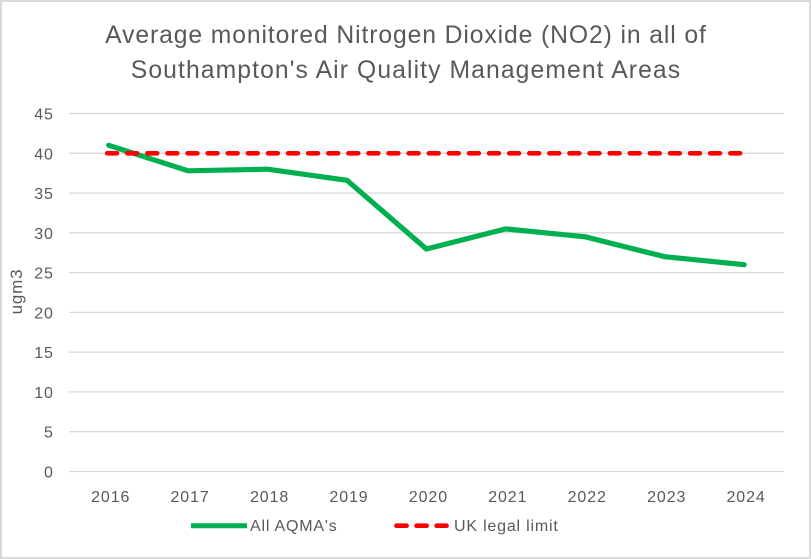  I want to click on svg-text: 40, so click(44, 154).